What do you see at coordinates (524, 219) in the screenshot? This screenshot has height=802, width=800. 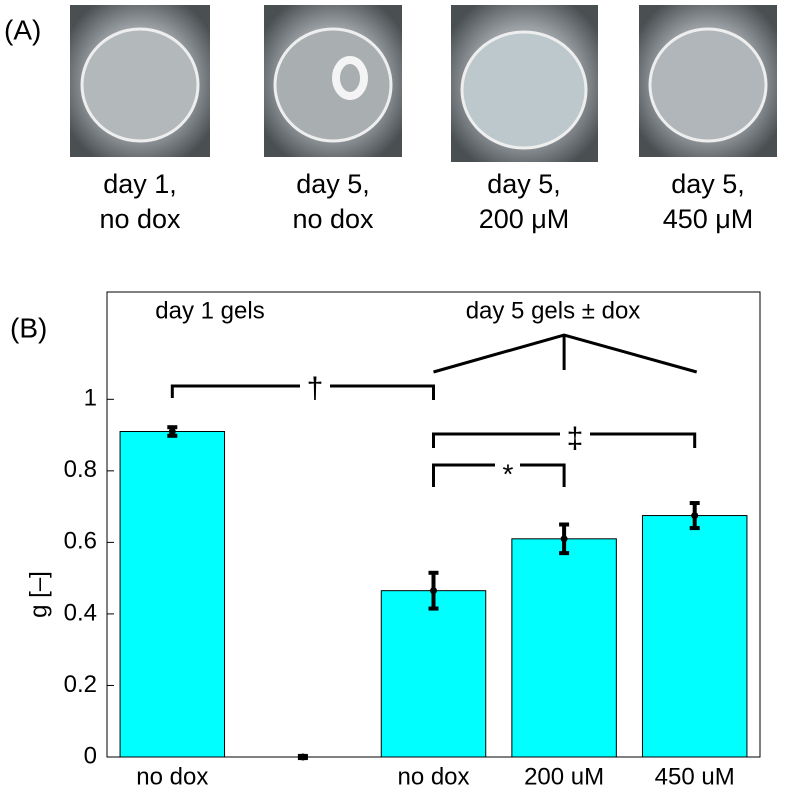 I see `photo-caption: 200 μM` at bounding box center [524, 219].